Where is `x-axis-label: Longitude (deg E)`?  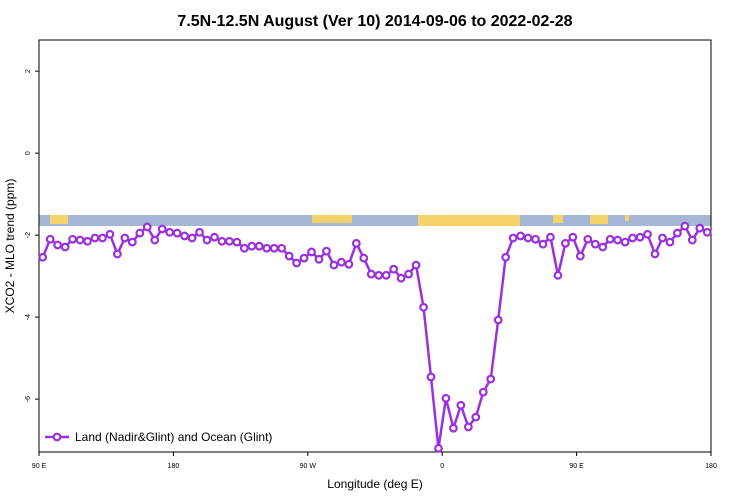
x-axis-label: Longitude (deg E) is located at coordinates (374, 484).